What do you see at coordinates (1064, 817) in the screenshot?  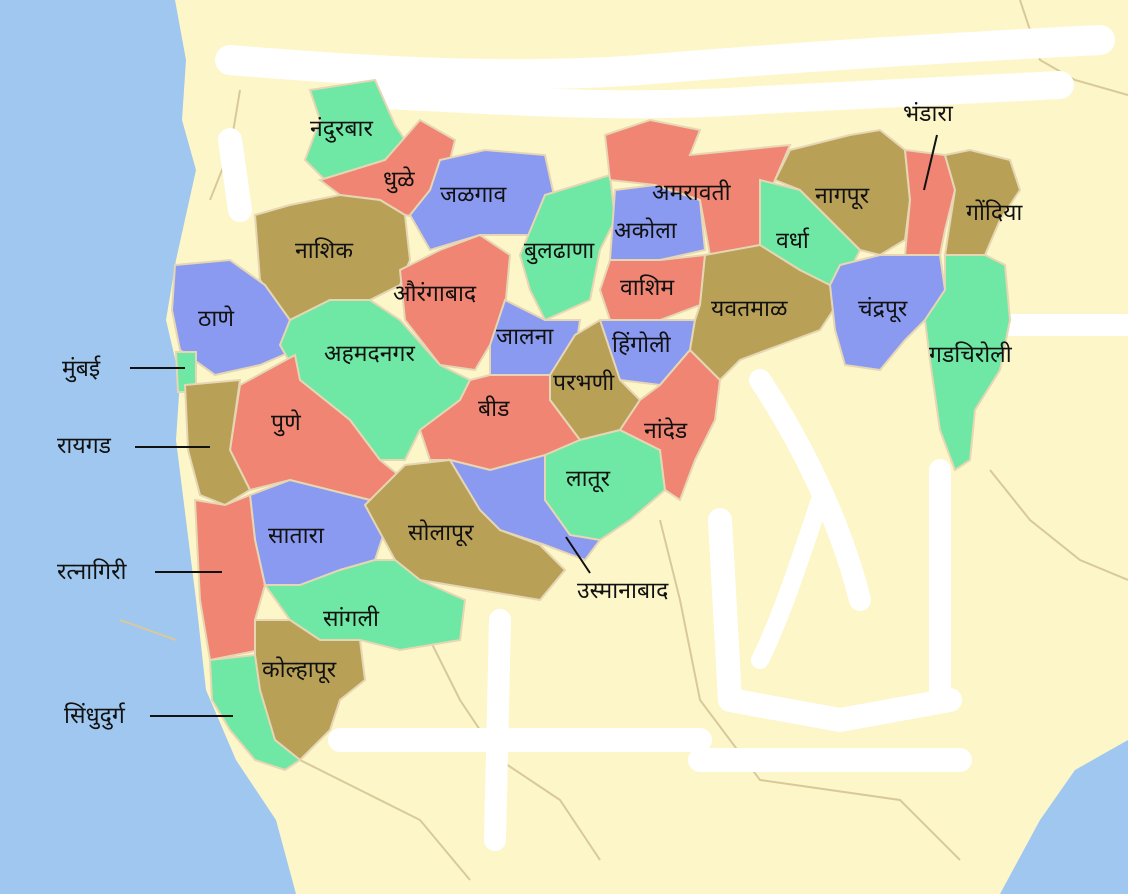 I see `bay-sea` at bounding box center [1064, 817].